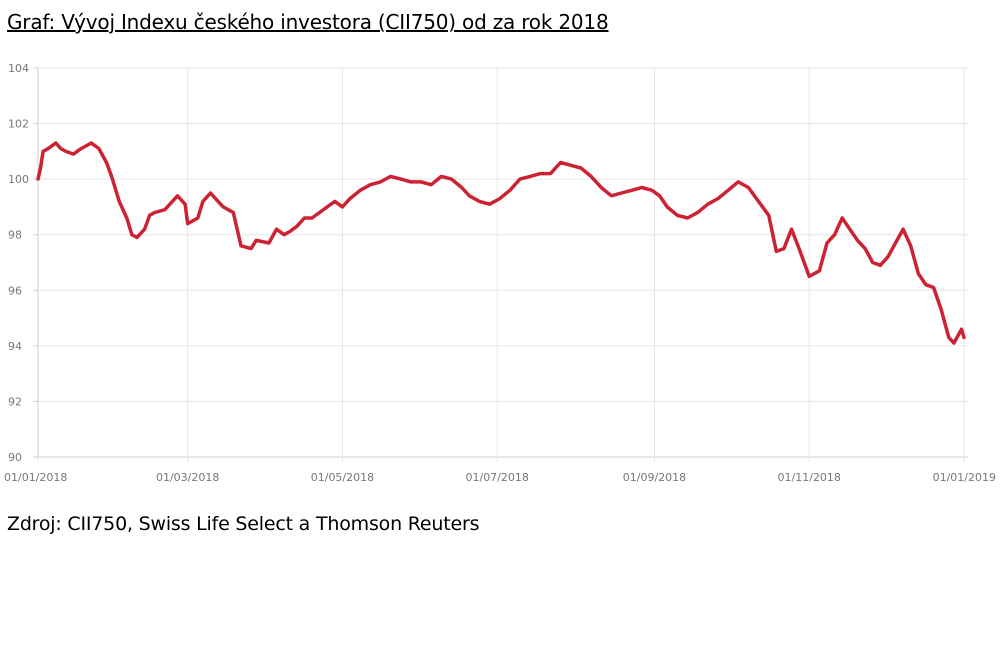  What do you see at coordinates (15, 235) in the screenshot?
I see `y-tick-label: 98` at bounding box center [15, 235].